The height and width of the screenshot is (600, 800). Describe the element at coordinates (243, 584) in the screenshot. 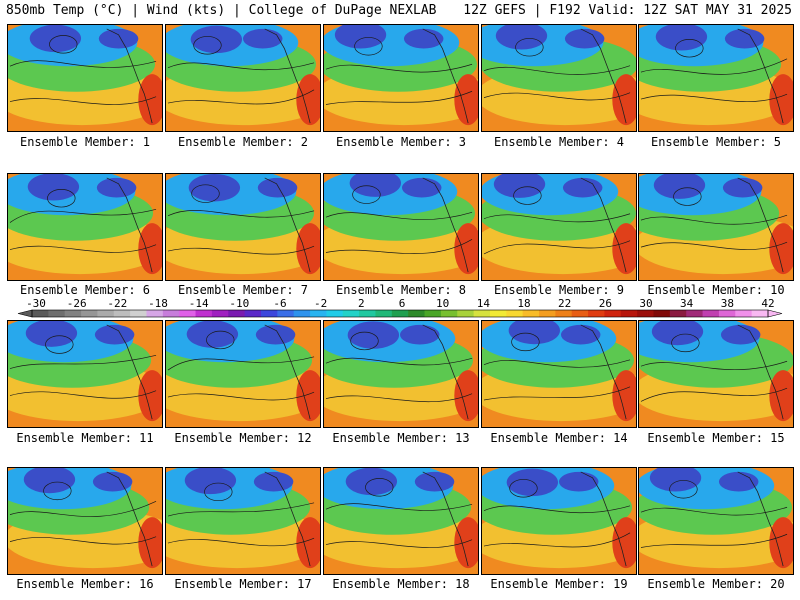

I see `ensemble-member-caption: Ensemble Member: 17` at that location.